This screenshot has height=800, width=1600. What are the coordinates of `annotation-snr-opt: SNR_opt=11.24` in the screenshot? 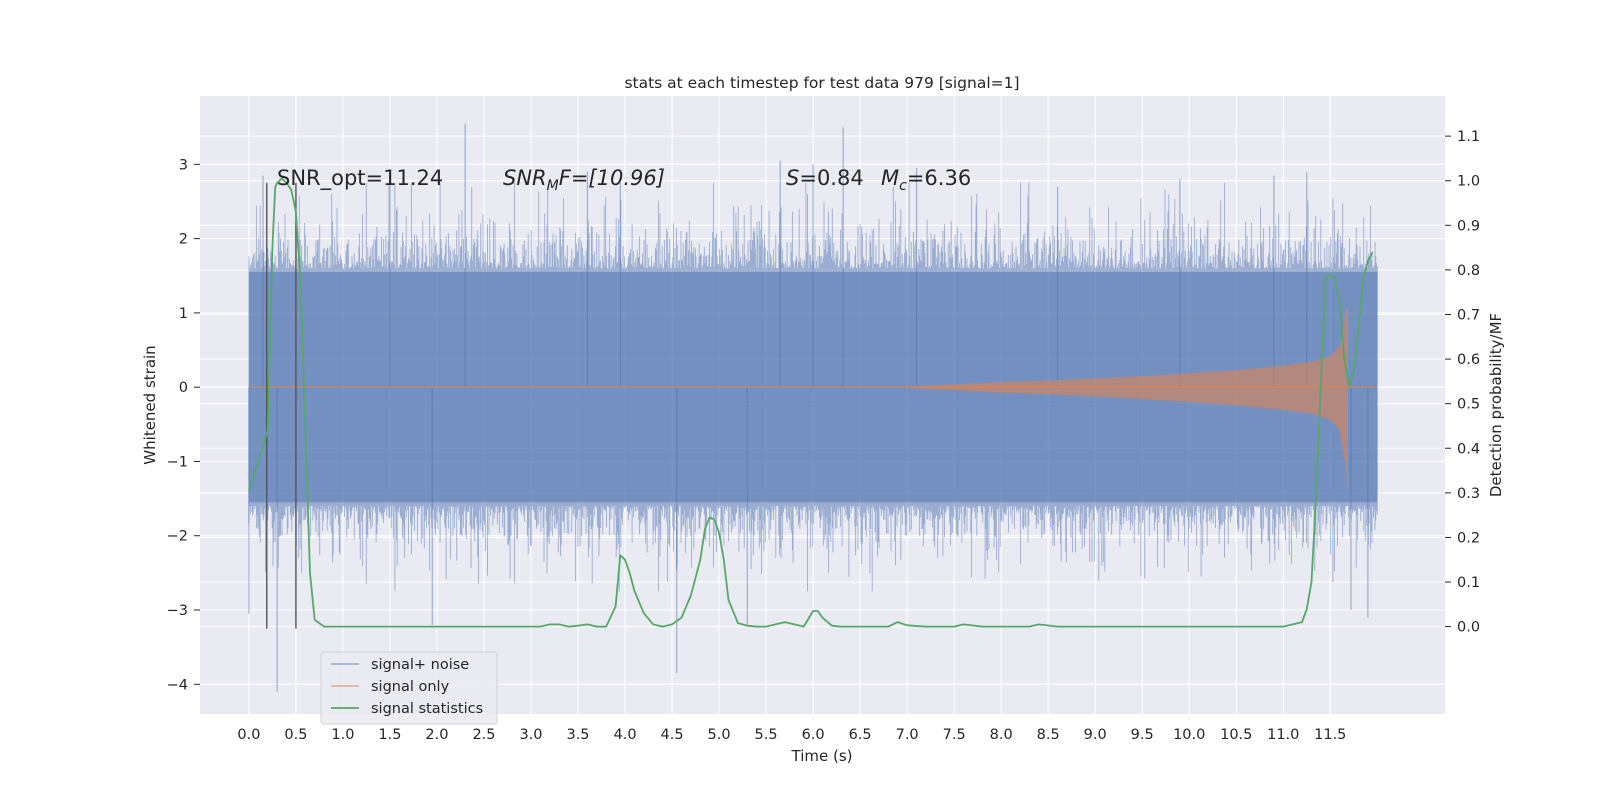 It's located at (360, 178).